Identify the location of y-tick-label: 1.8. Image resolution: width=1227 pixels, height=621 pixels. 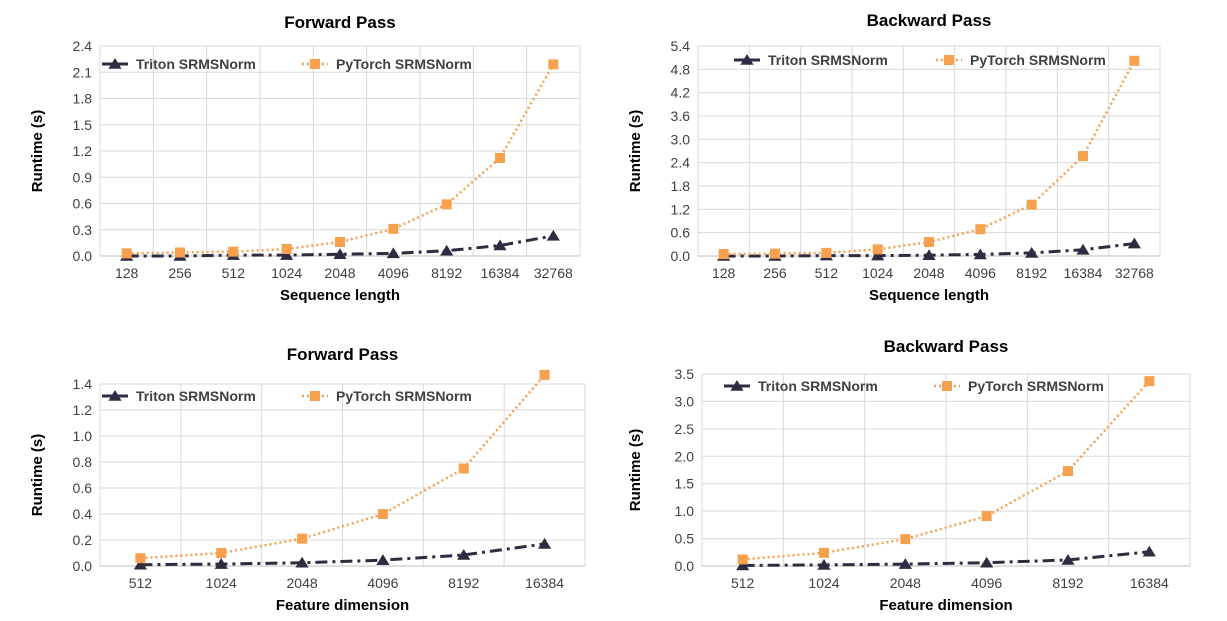
(83, 99).